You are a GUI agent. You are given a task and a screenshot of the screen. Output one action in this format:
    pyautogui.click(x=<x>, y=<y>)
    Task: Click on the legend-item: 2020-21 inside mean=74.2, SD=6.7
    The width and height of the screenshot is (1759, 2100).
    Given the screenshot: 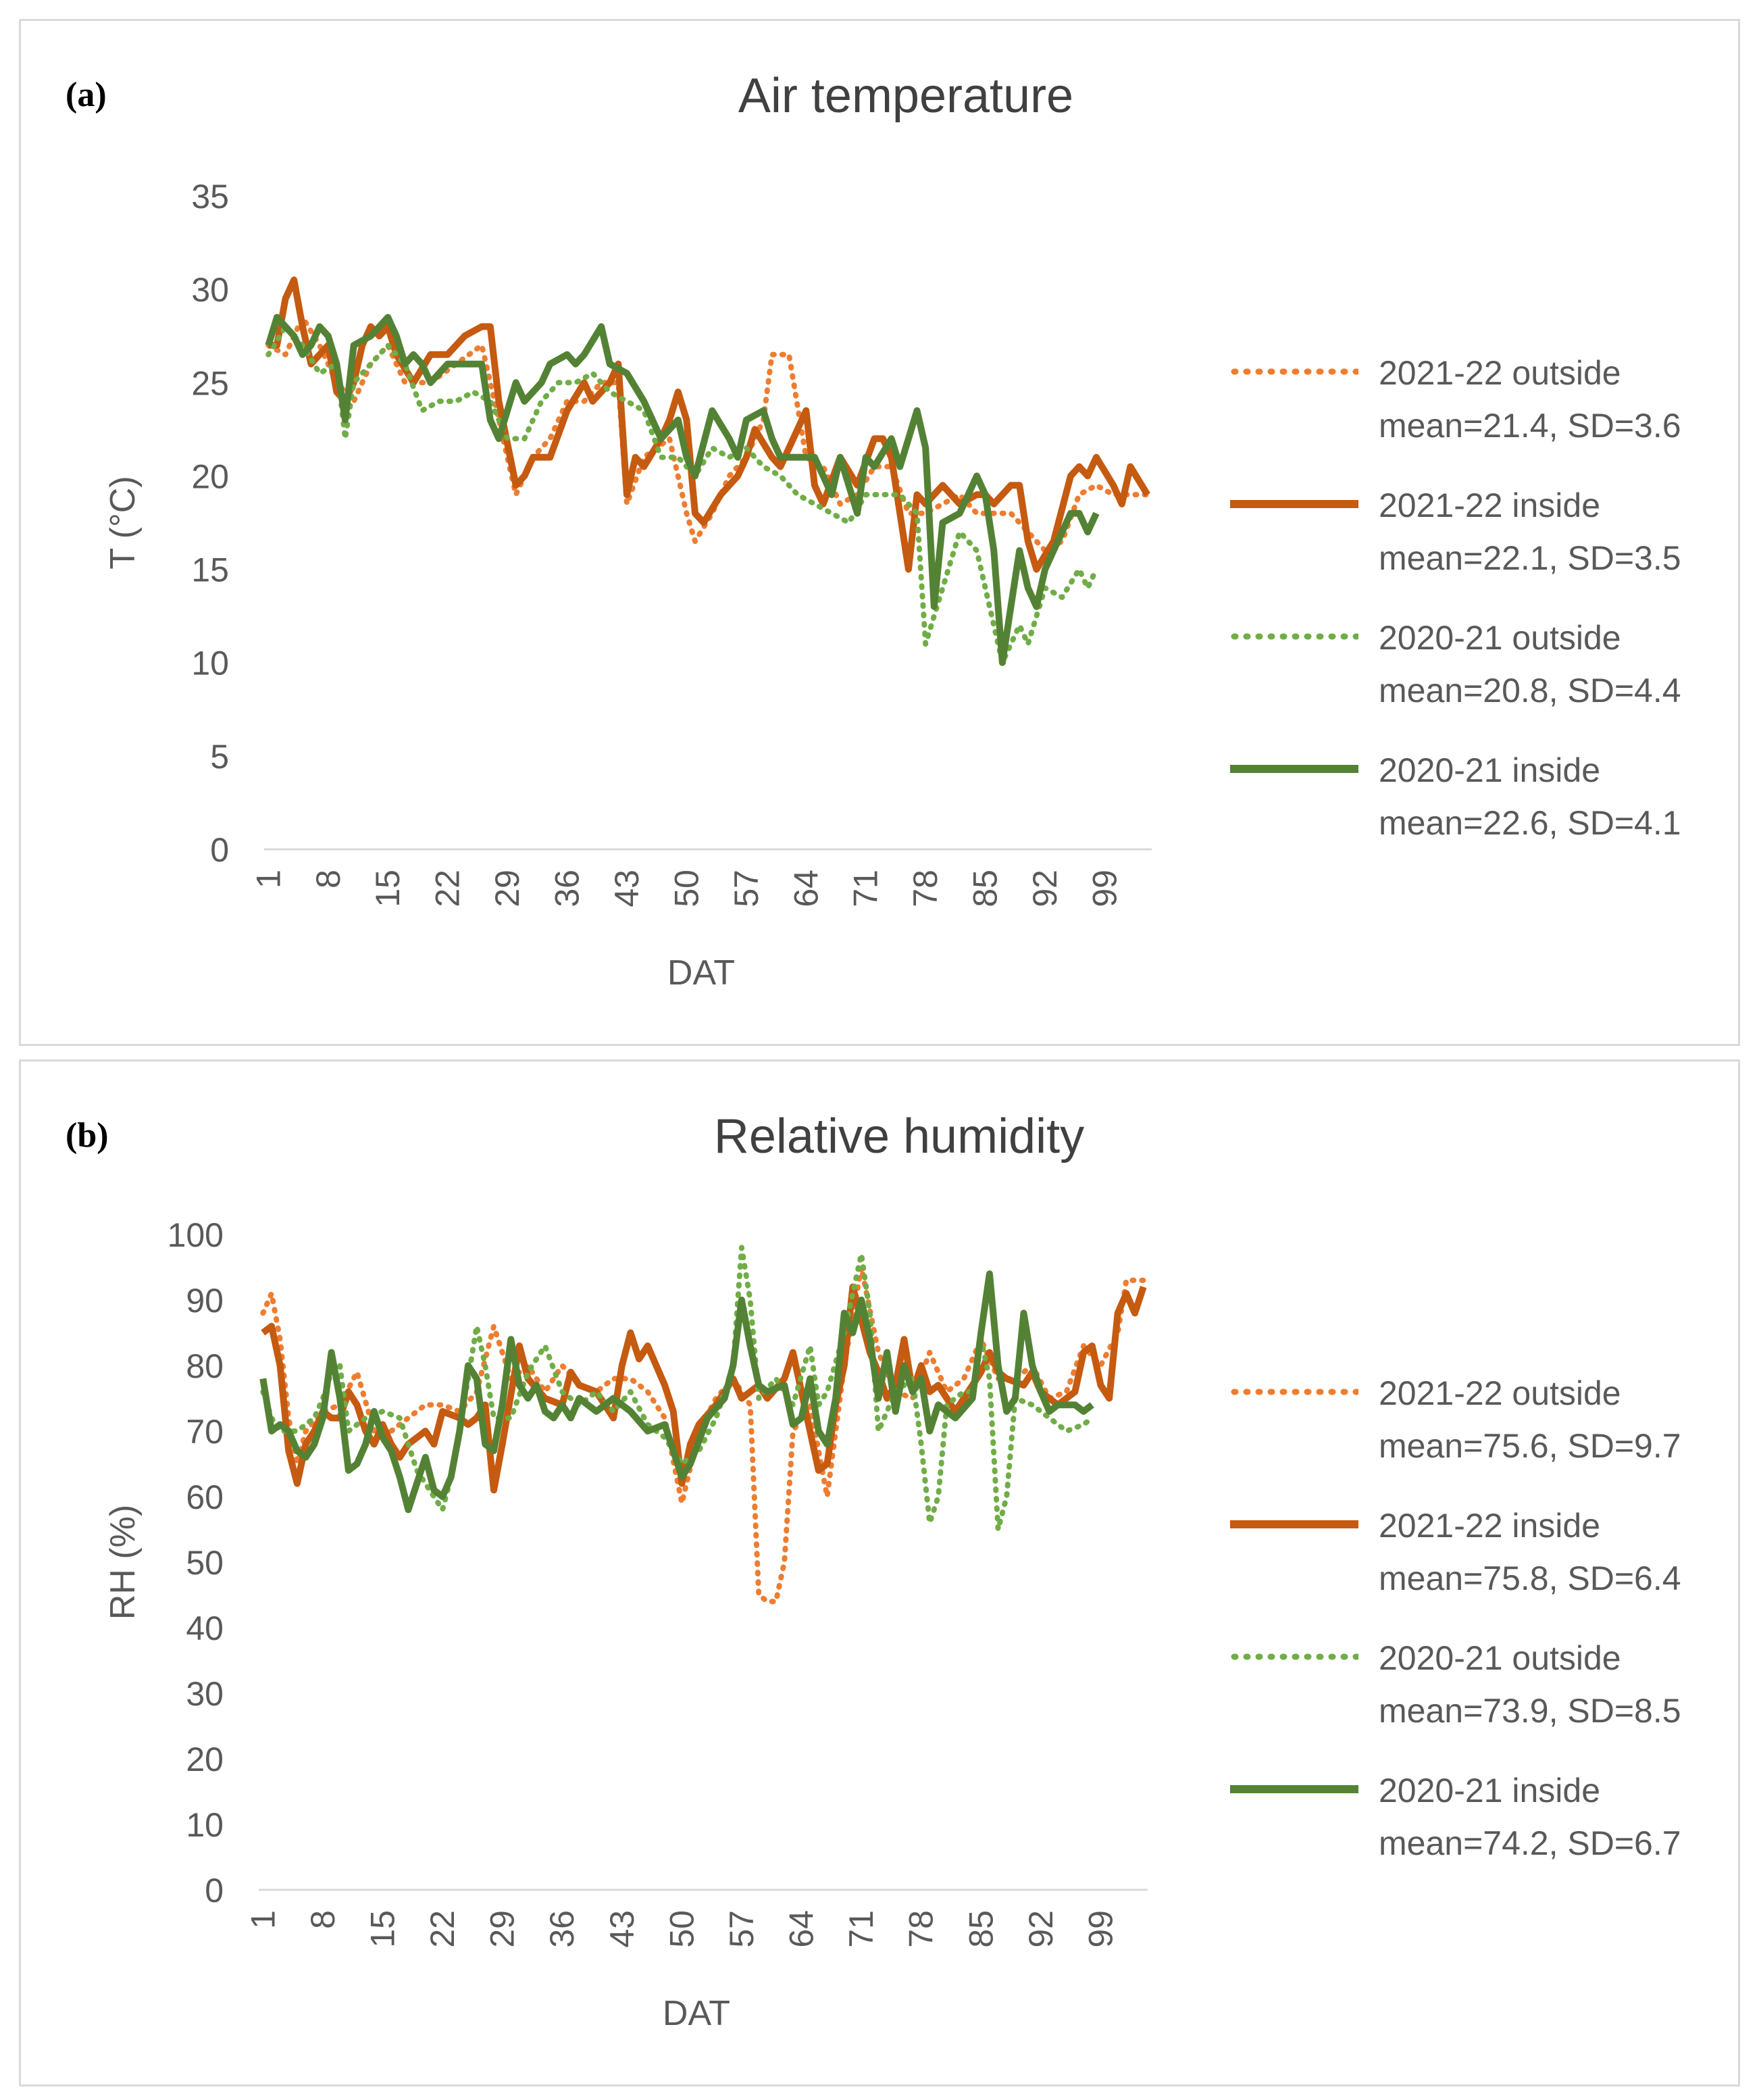 What is the action you would take?
    pyautogui.click(x=1473, y=1836)
    